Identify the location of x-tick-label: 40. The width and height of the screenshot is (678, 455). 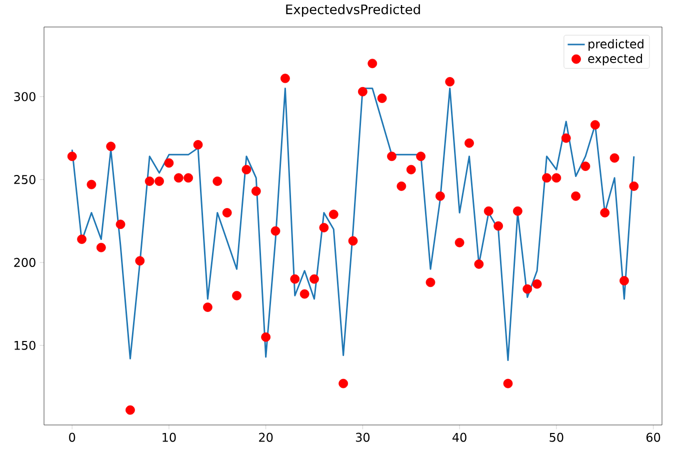
(459, 437).